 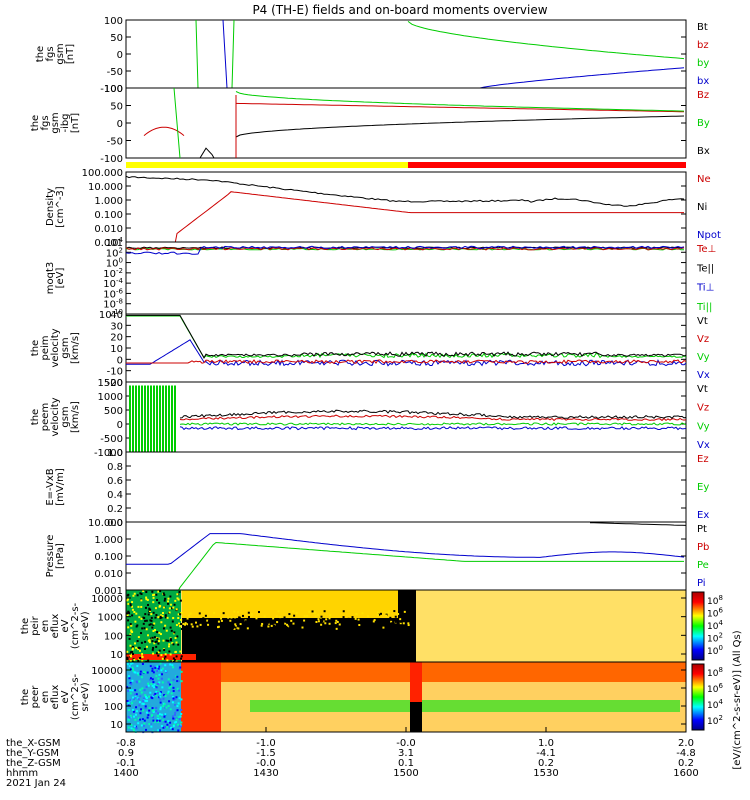 What do you see at coordinates (702, 207) in the screenshot?
I see `density-legend-ni: Ni` at bounding box center [702, 207].